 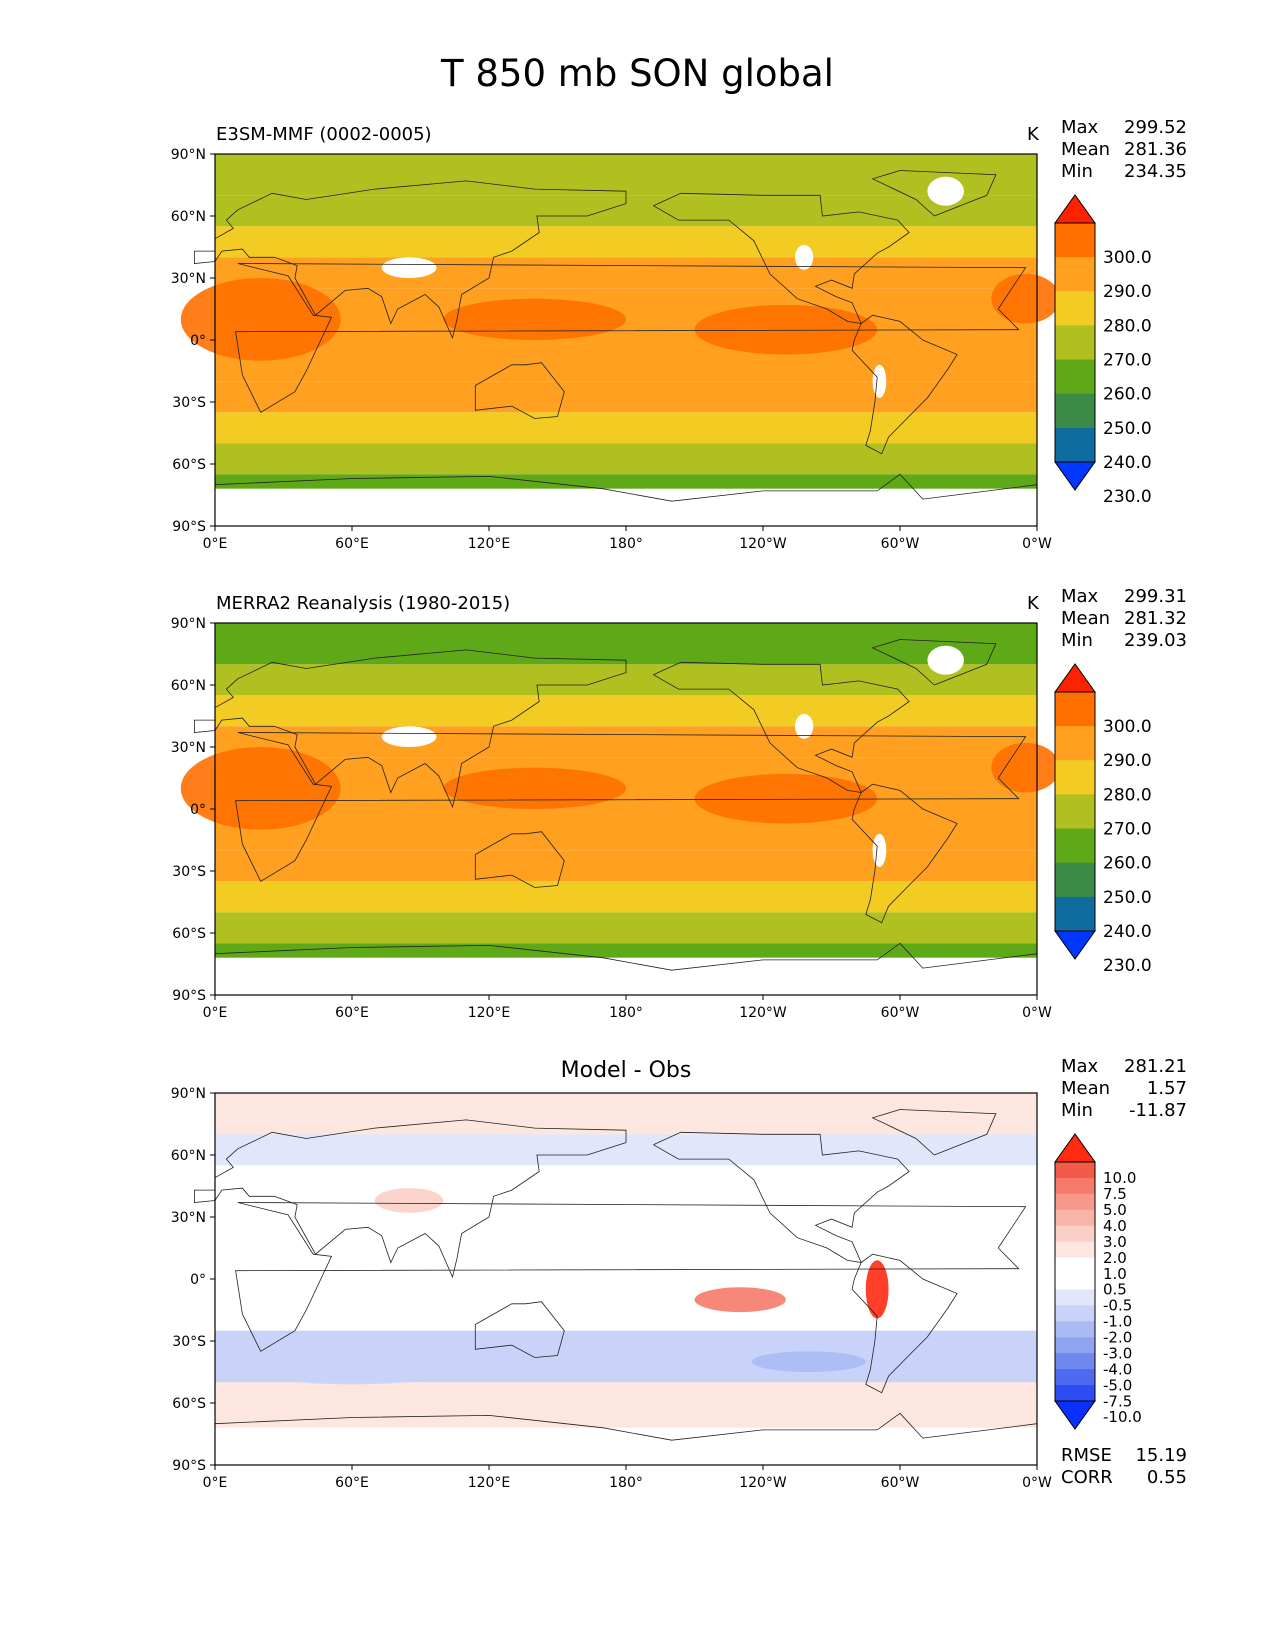 I want to click on panel-model-units: K, so click(x=1033, y=134).